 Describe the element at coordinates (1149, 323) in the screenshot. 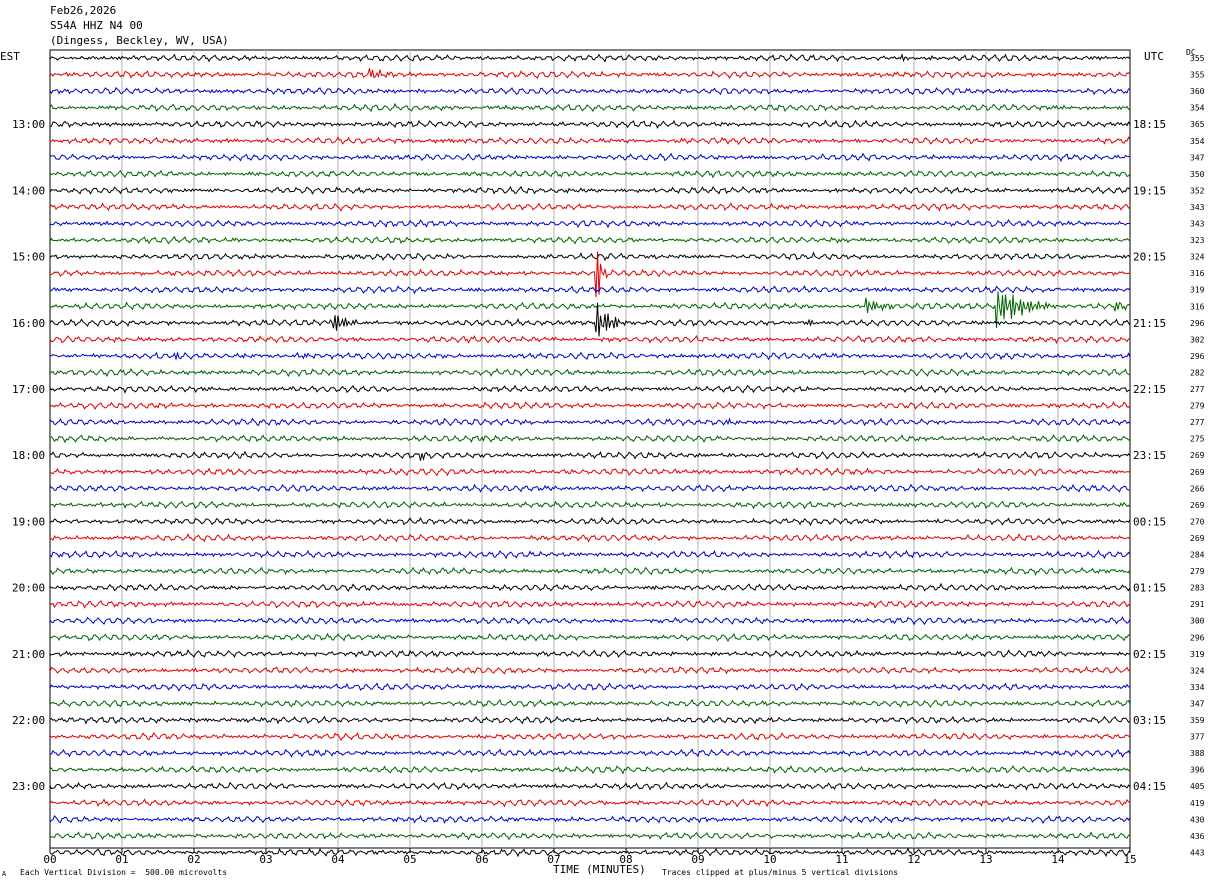

I see `utc-hour-label: 21:15` at that location.